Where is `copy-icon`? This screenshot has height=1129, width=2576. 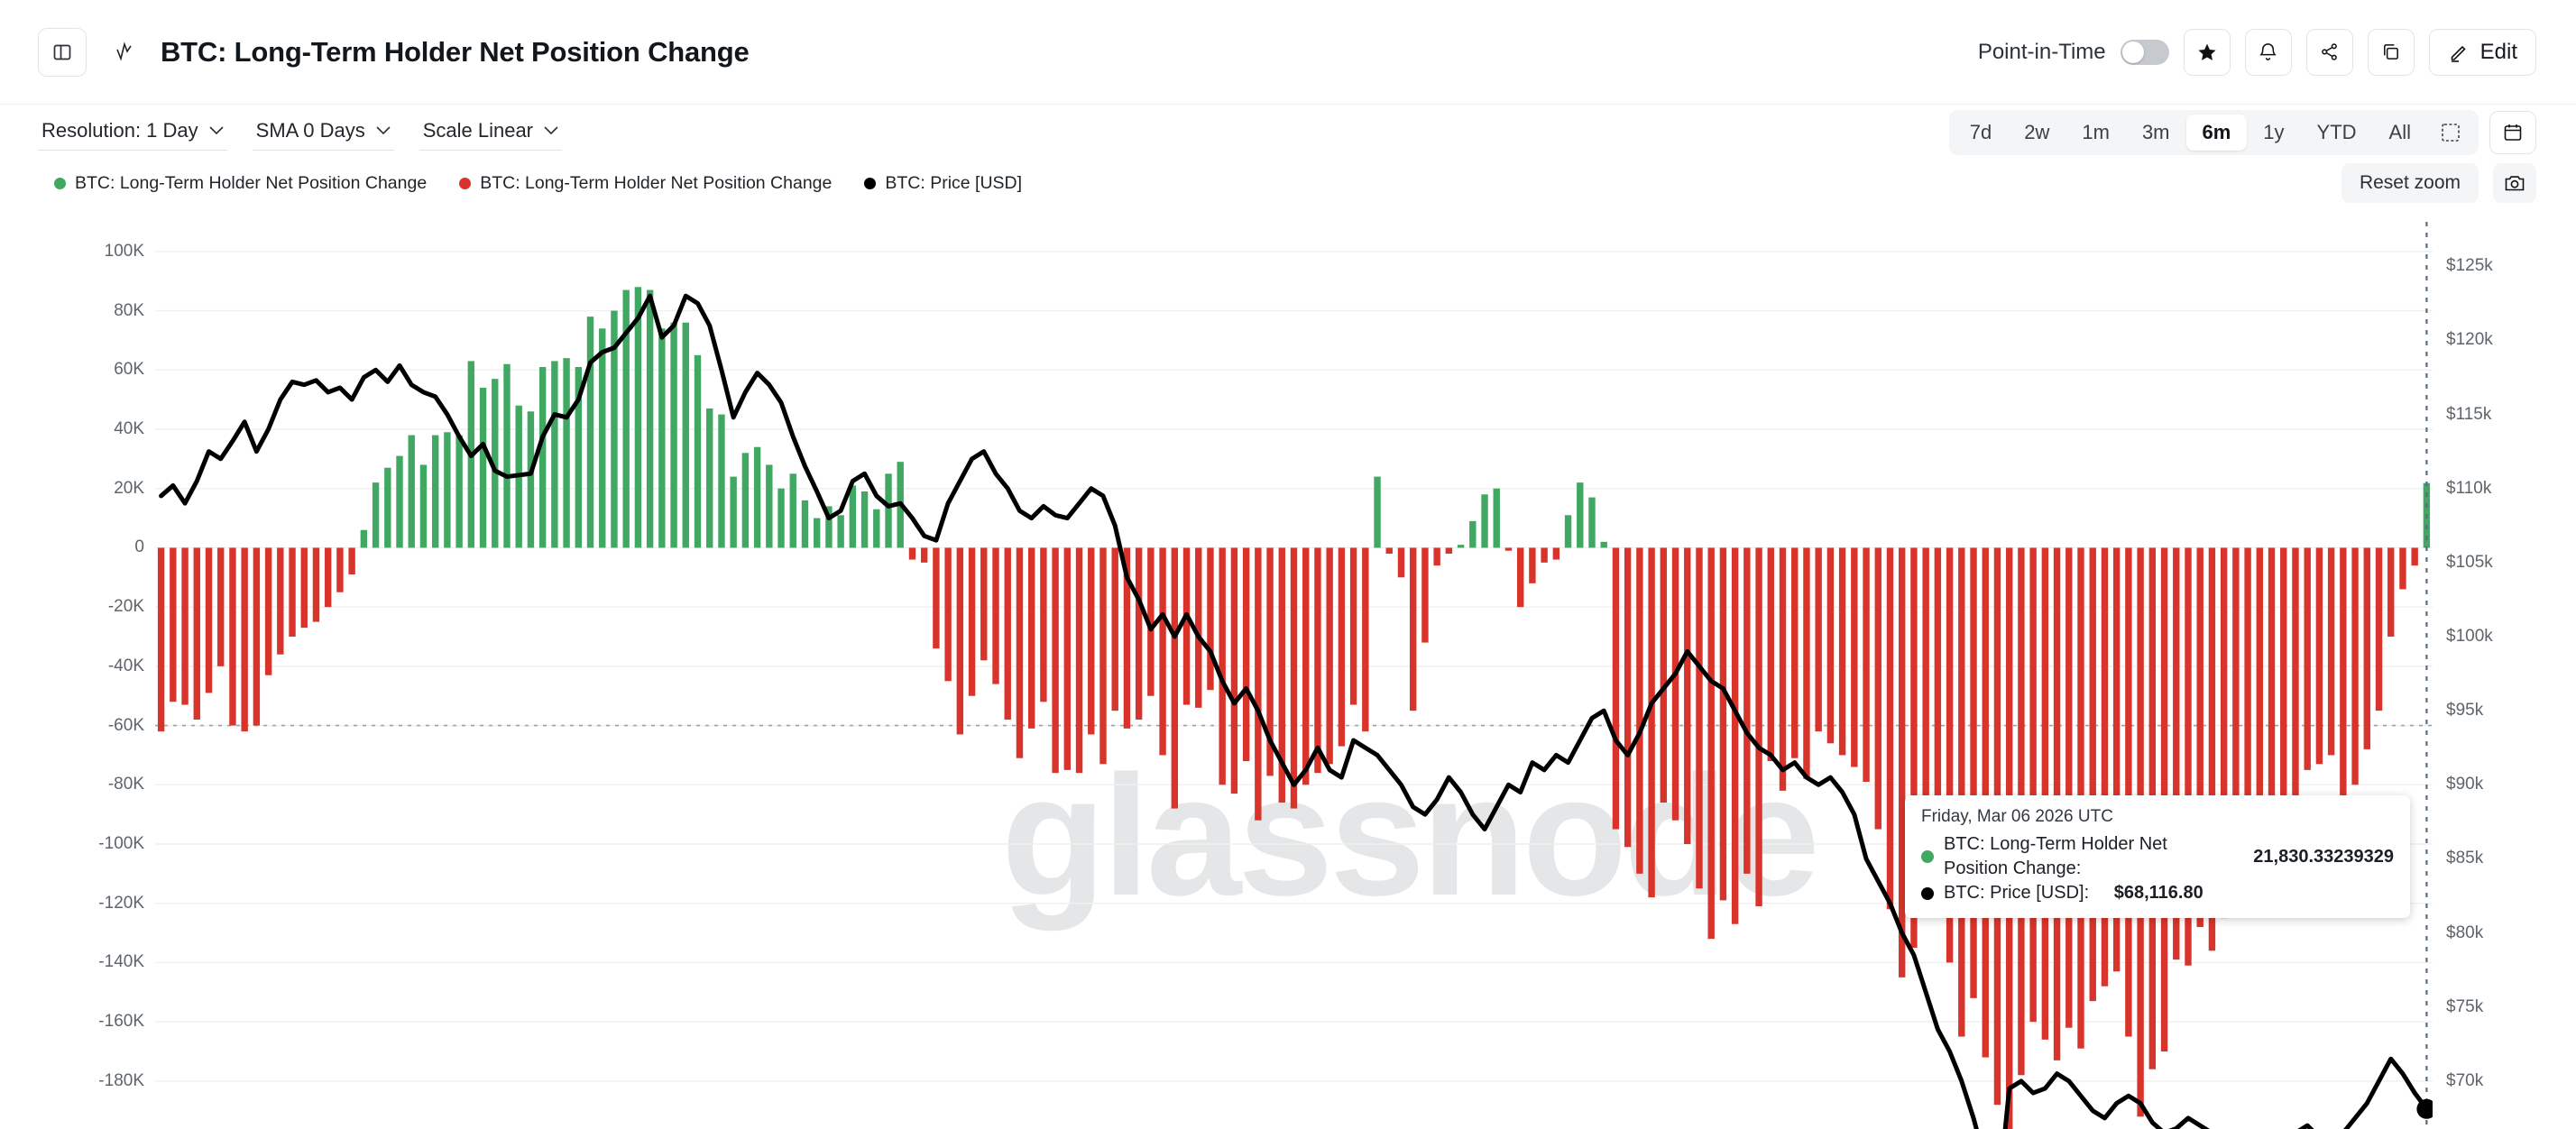 copy-icon is located at coordinates (2391, 52).